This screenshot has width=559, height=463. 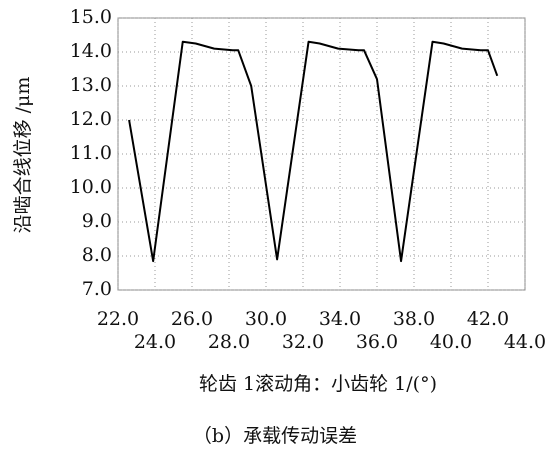 What do you see at coordinates (318, 384) in the screenshot?
I see `x-axis-label: 轮齿 1滚动角：小齿轮 1/(°)` at bounding box center [318, 384].